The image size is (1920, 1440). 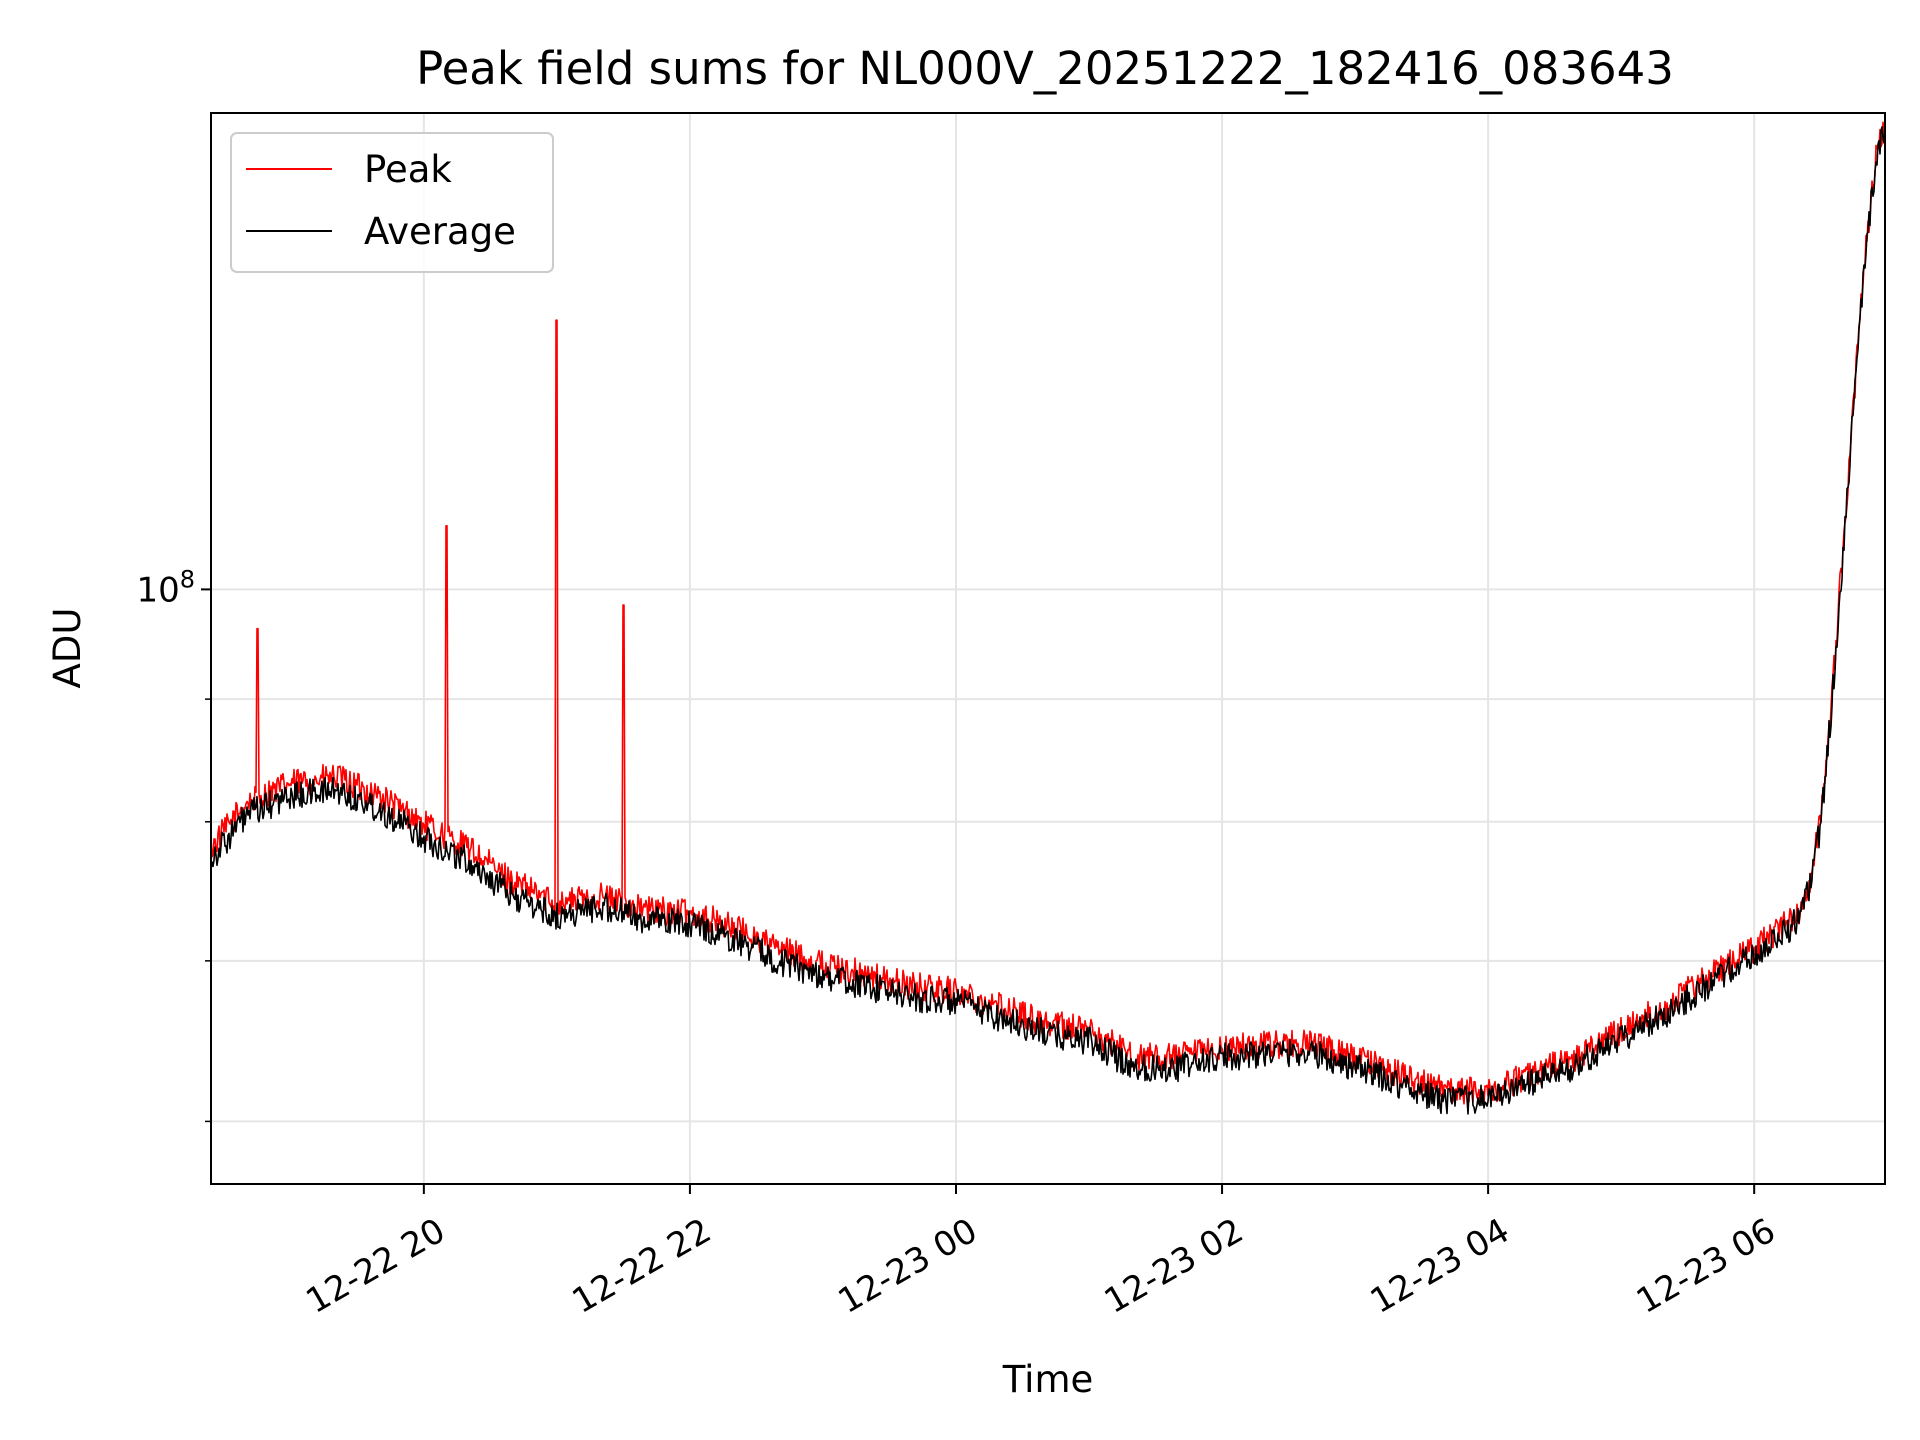 I want to click on legend: Peak Average, so click(x=392, y=202).